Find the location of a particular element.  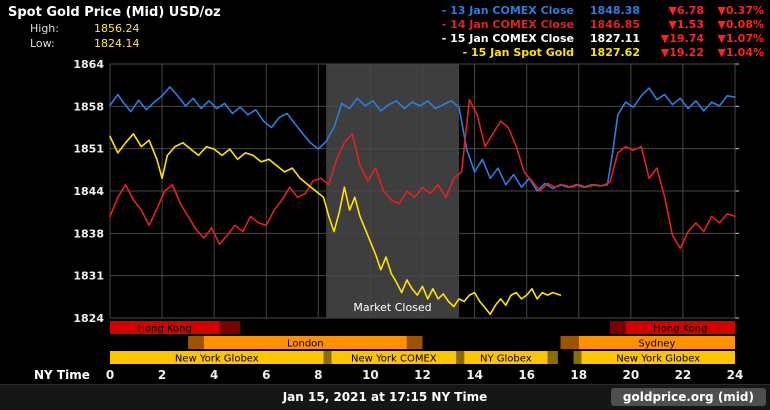

session-label: New York COMEX is located at coordinates (394, 359).